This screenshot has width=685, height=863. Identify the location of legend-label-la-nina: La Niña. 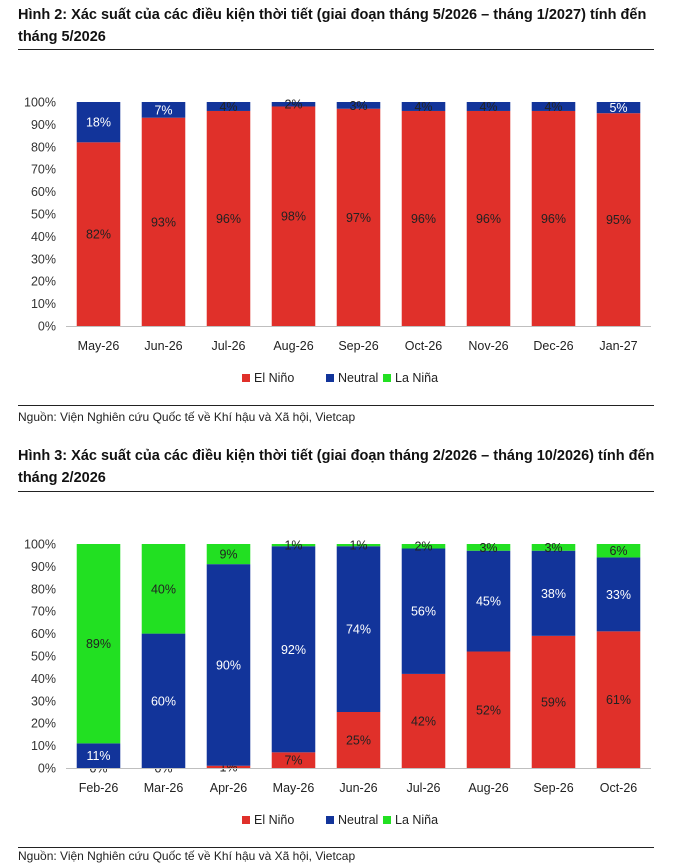
(416, 378).